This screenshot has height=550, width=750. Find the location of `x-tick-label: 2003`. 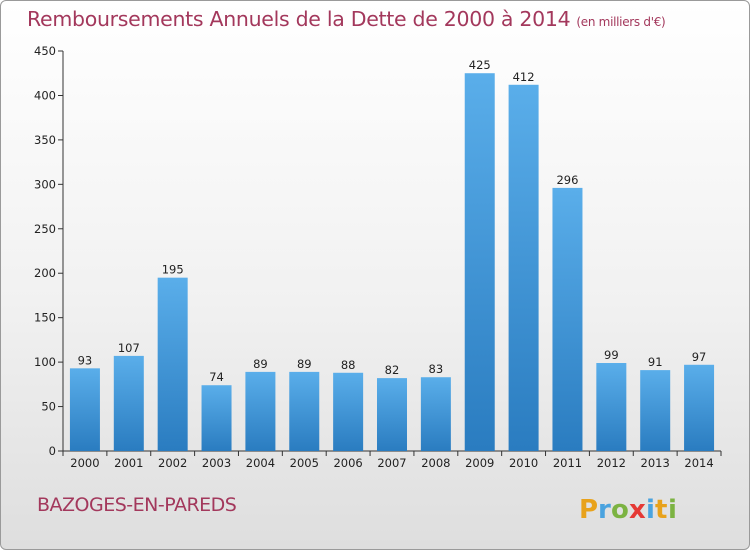

x-tick-label: 2003 is located at coordinates (216, 463).